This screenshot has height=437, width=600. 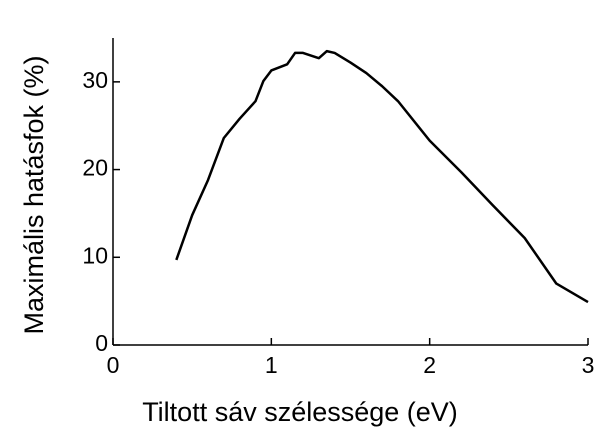 I want to click on y-tick-label: 30, so click(x=95, y=80).